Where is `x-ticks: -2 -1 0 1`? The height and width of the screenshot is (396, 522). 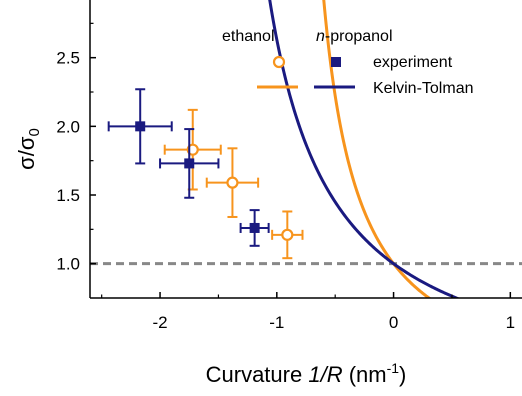
x-ticks: -2 -1 0 1 is located at coordinates (308, 312).